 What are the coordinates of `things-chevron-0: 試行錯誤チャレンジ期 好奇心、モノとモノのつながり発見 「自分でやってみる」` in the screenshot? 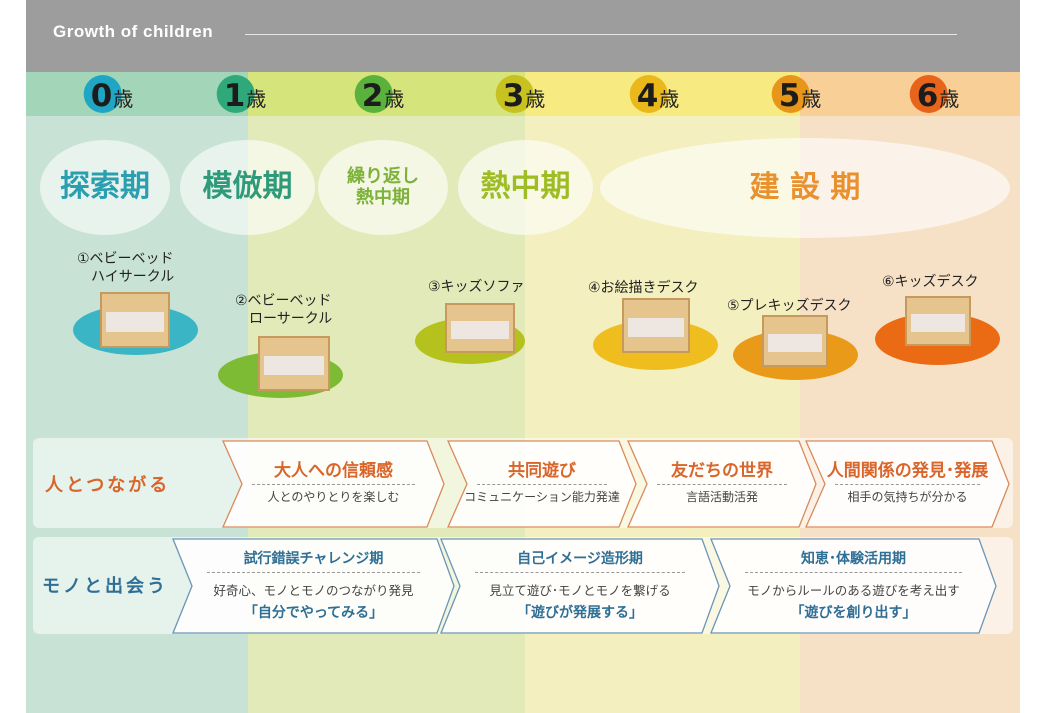 It's located at (313, 586).